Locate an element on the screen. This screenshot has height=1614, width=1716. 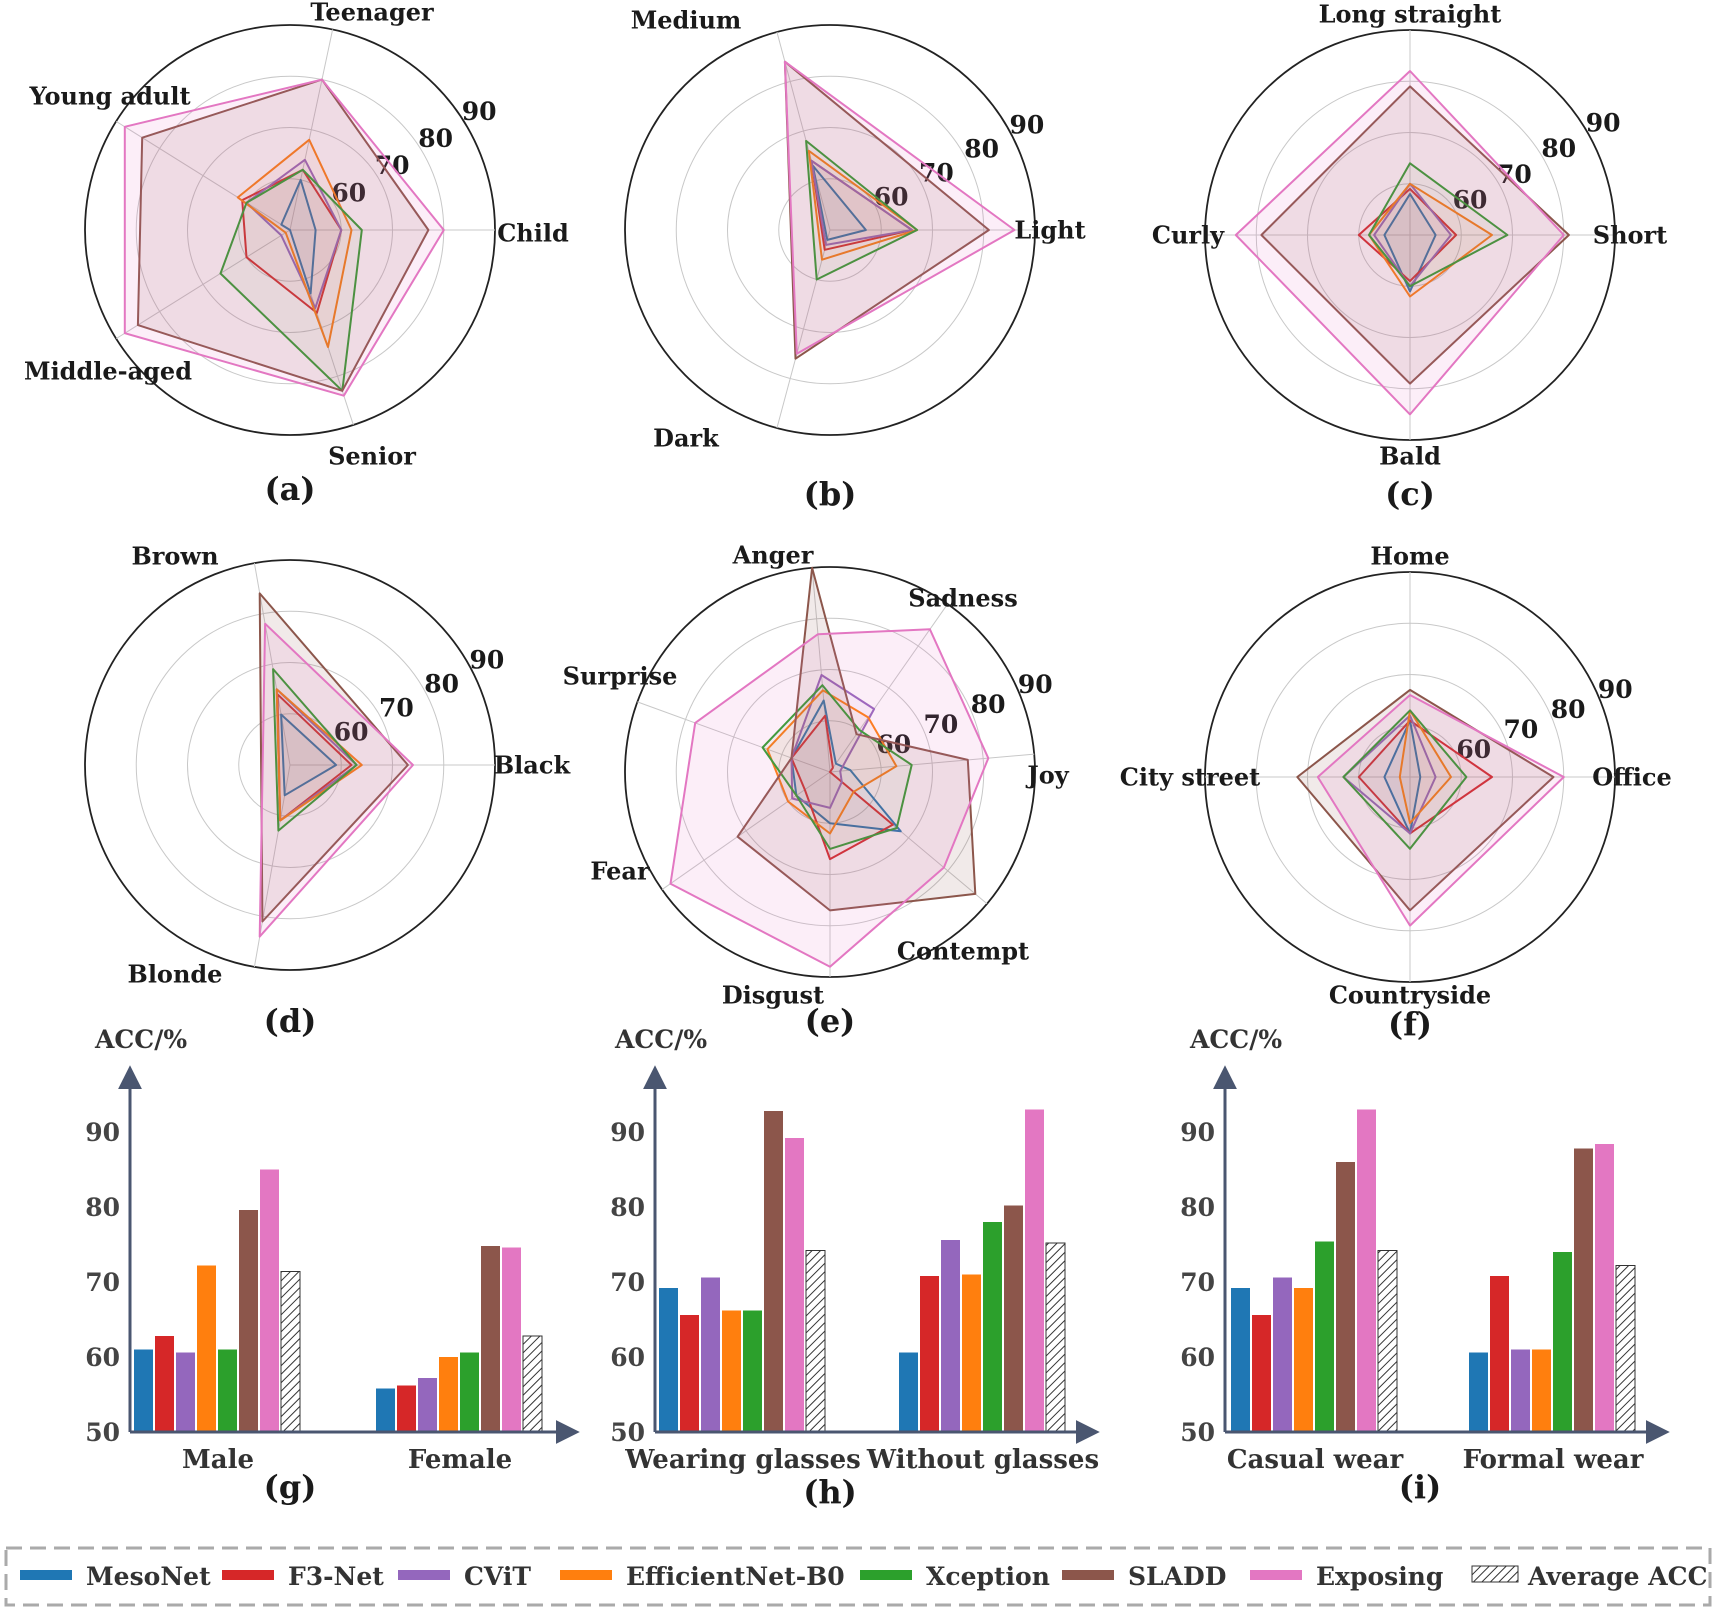
radar-axis-label-anger: Anger is located at coordinates (773, 555).